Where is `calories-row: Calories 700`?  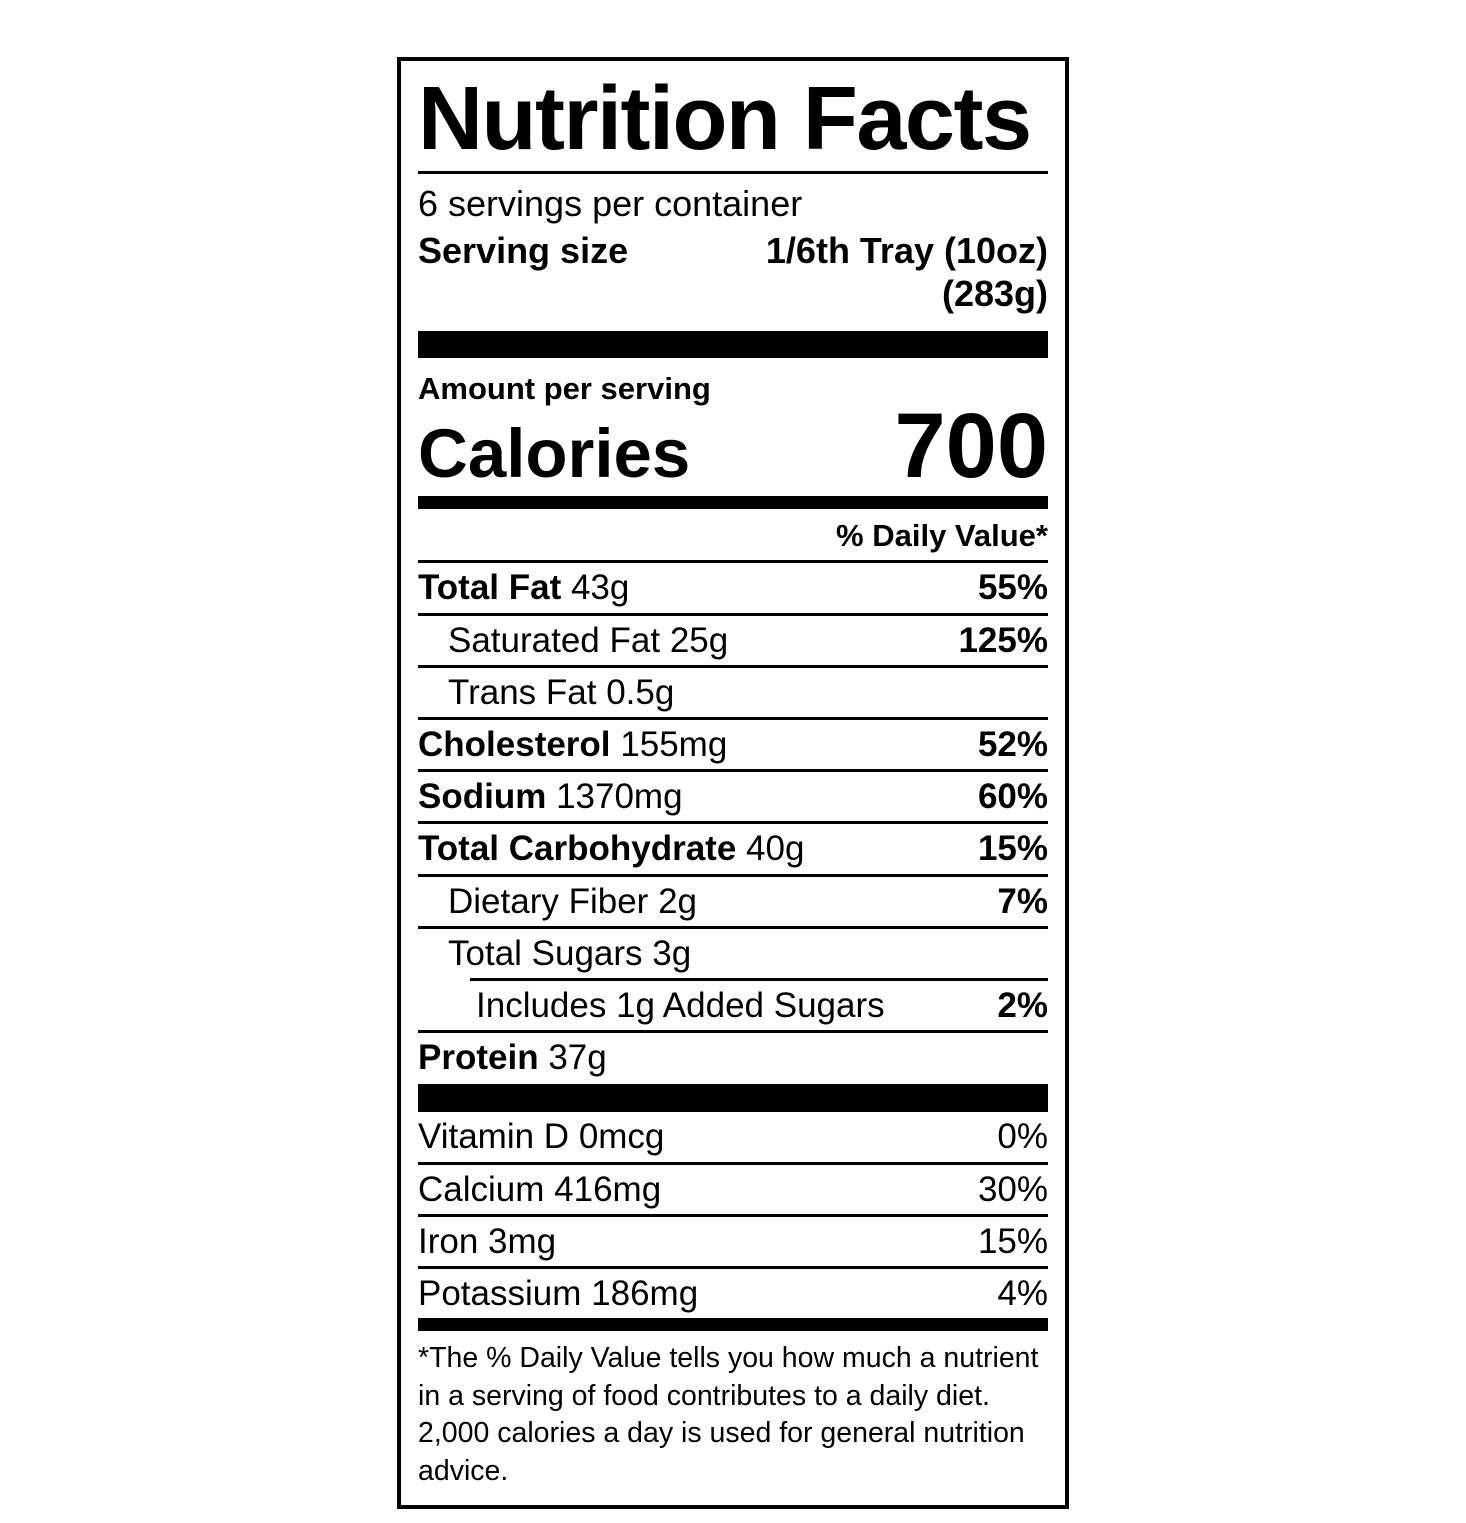 calories-row: Calories 700 is located at coordinates (733, 446).